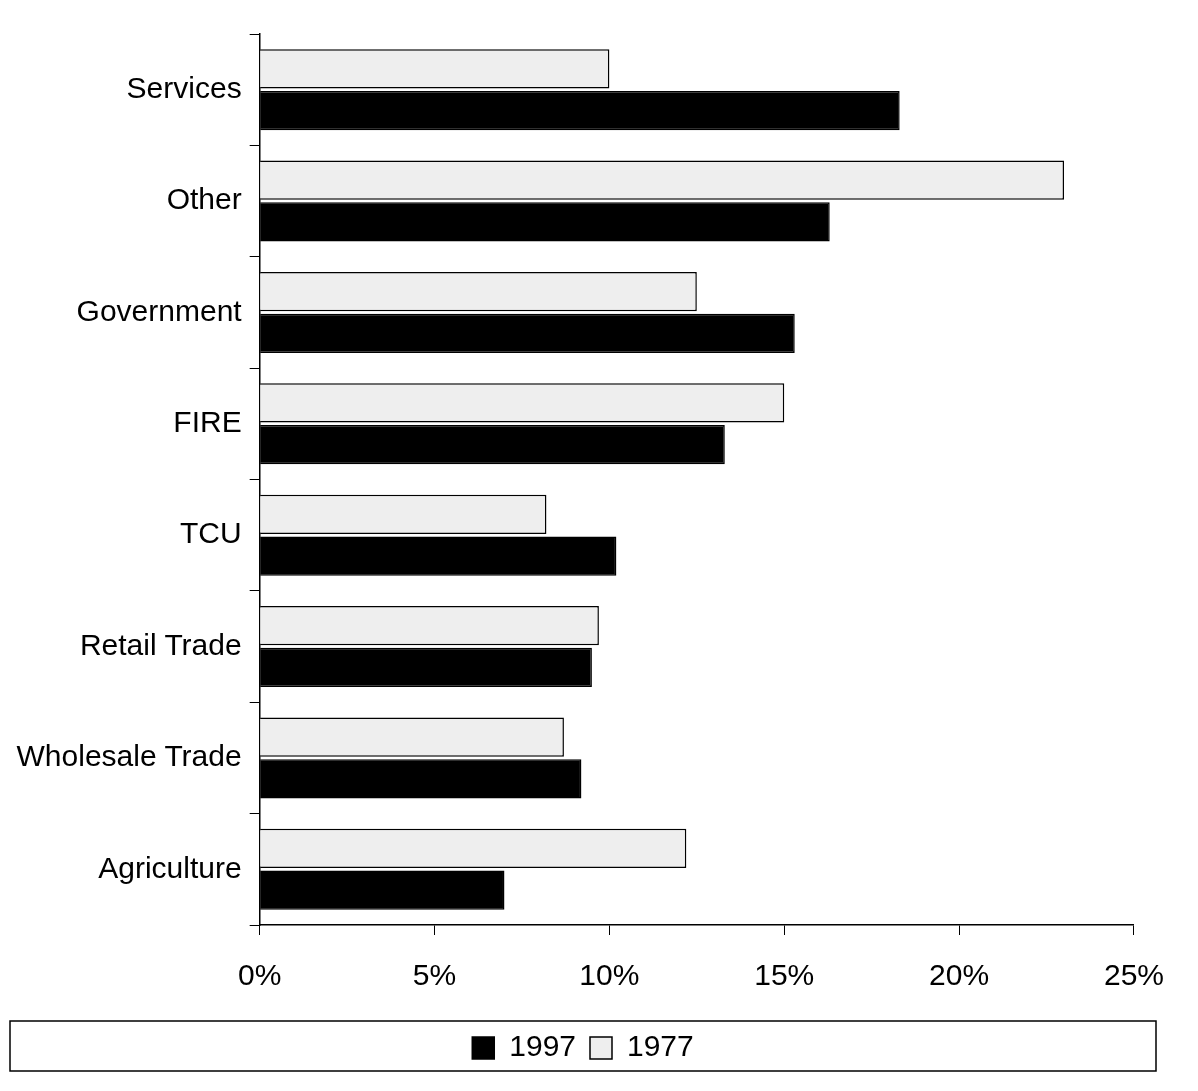 The image size is (1198, 1091). Describe the element at coordinates (434, 975) in the screenshot. I see `x-tick-label: 5%` at that location.